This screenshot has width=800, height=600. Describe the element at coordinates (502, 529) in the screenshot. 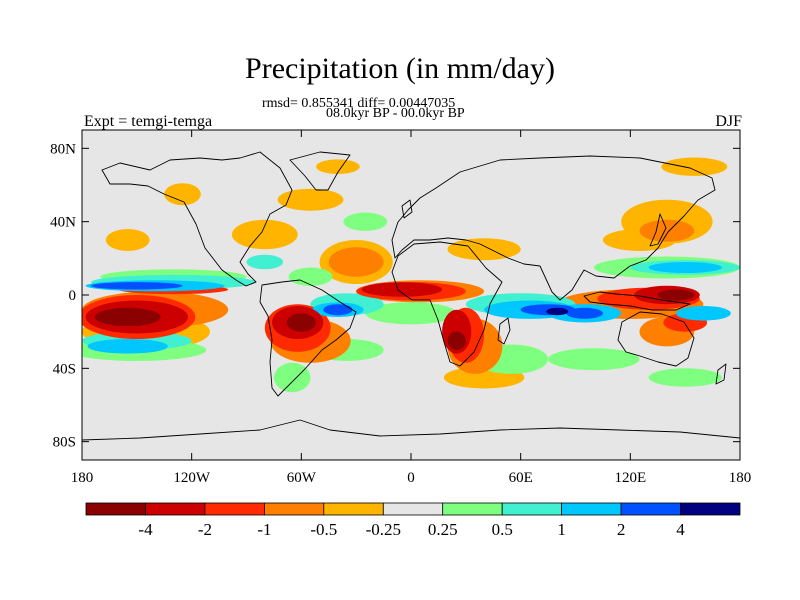

I see `colorbar-label-6: 0.5` at that location.